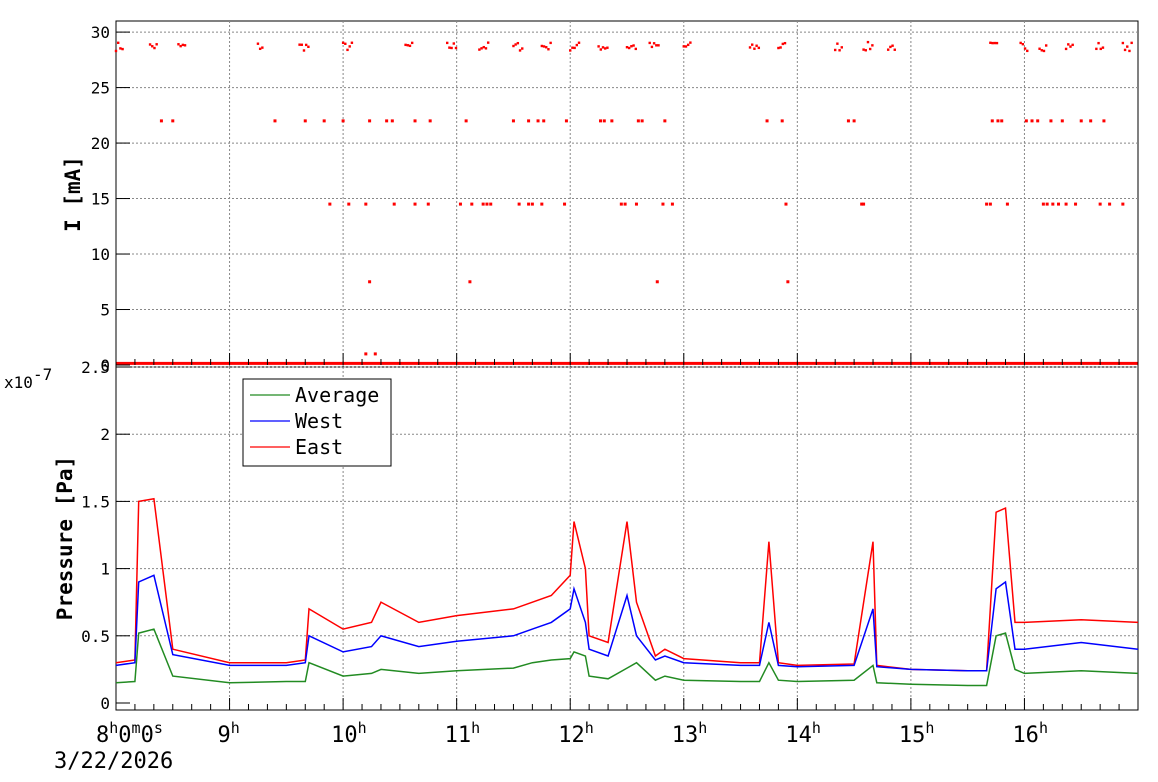 This screenshot has height=782, width=1158. What do you see at coordinates (917, 733) in the screenshot?
I see `x-tick-label: 15h` at bounding box center [917, 733].